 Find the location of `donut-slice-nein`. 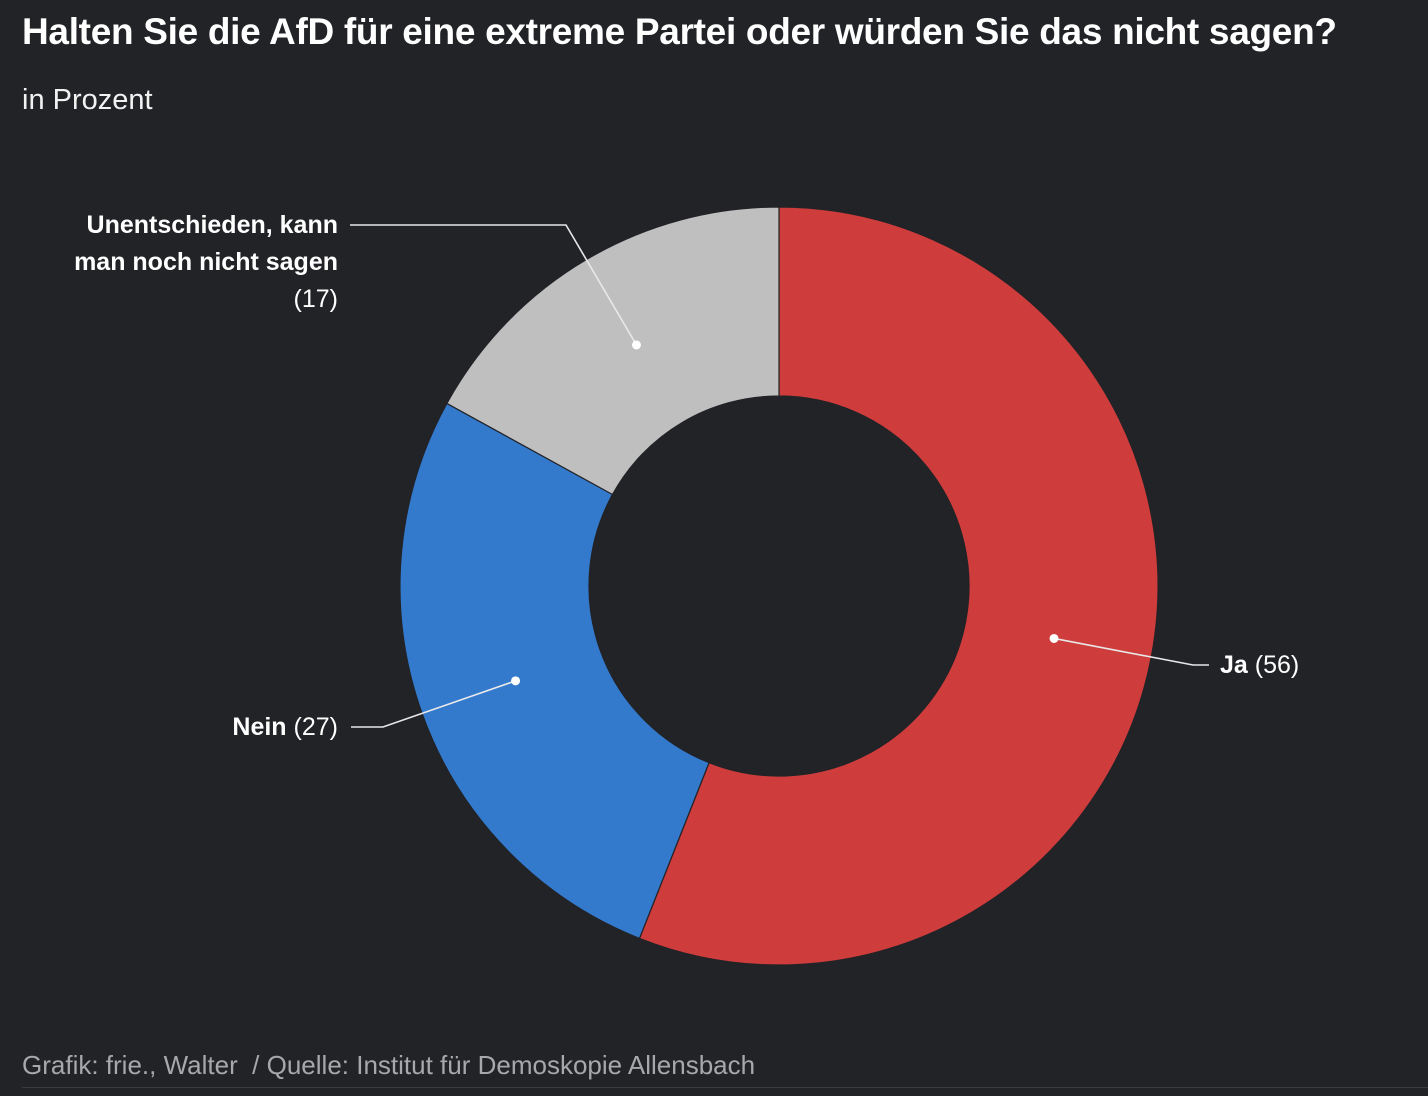

donut-slice-nein is located at coordinates (554, 671).